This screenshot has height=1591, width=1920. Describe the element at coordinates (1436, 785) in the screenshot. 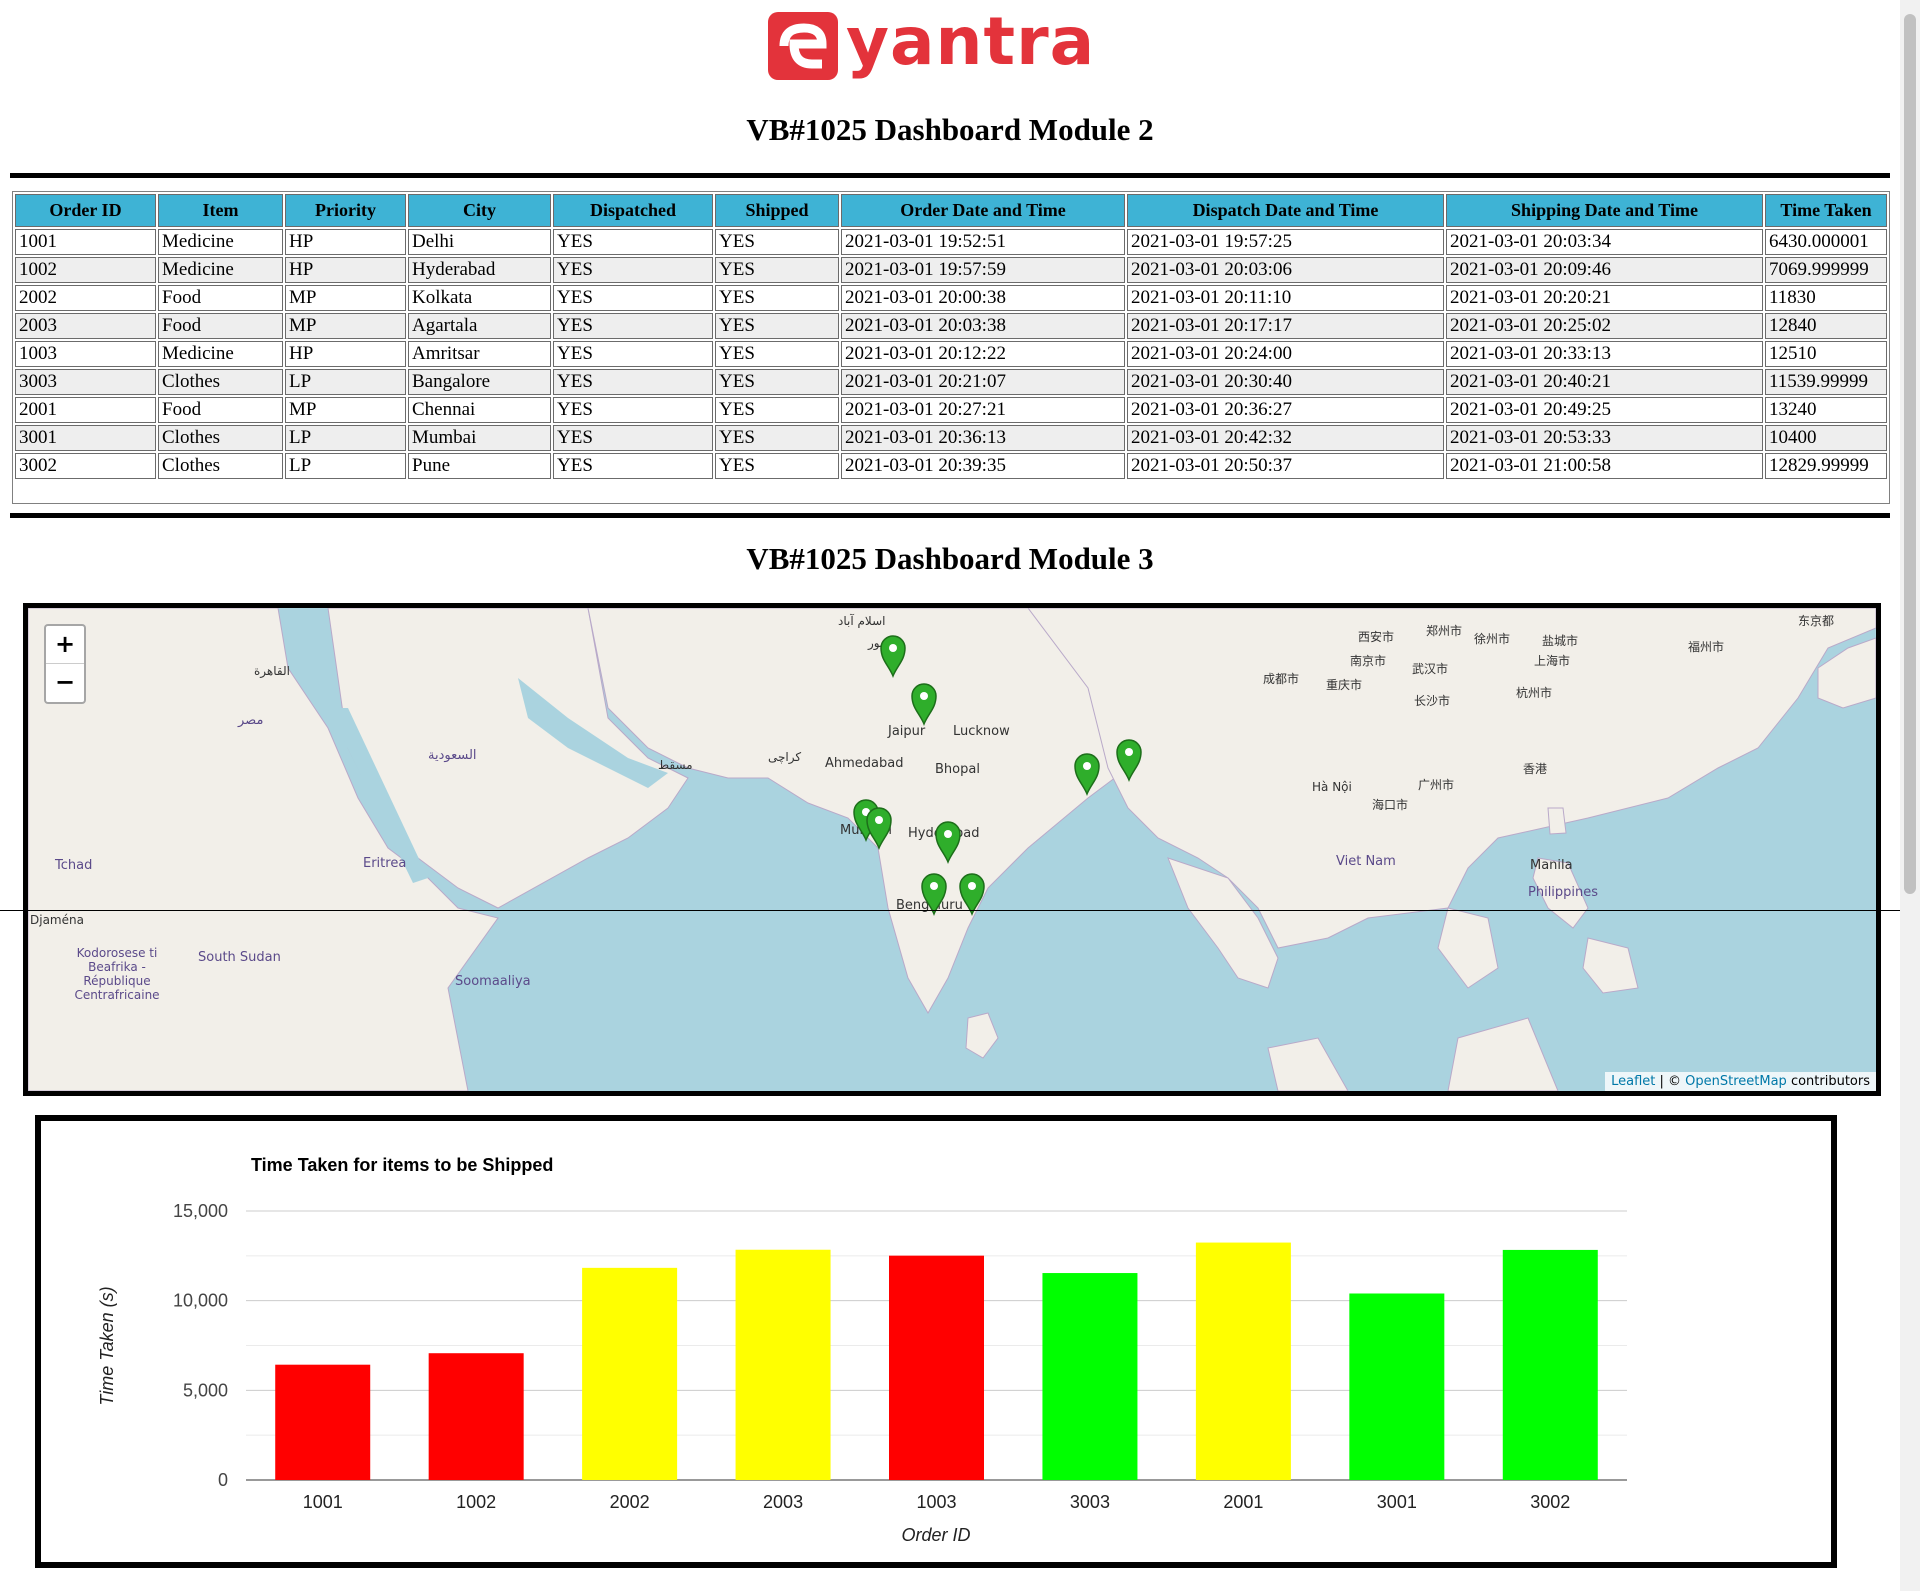

I see `map-label: 广州市` at that location.